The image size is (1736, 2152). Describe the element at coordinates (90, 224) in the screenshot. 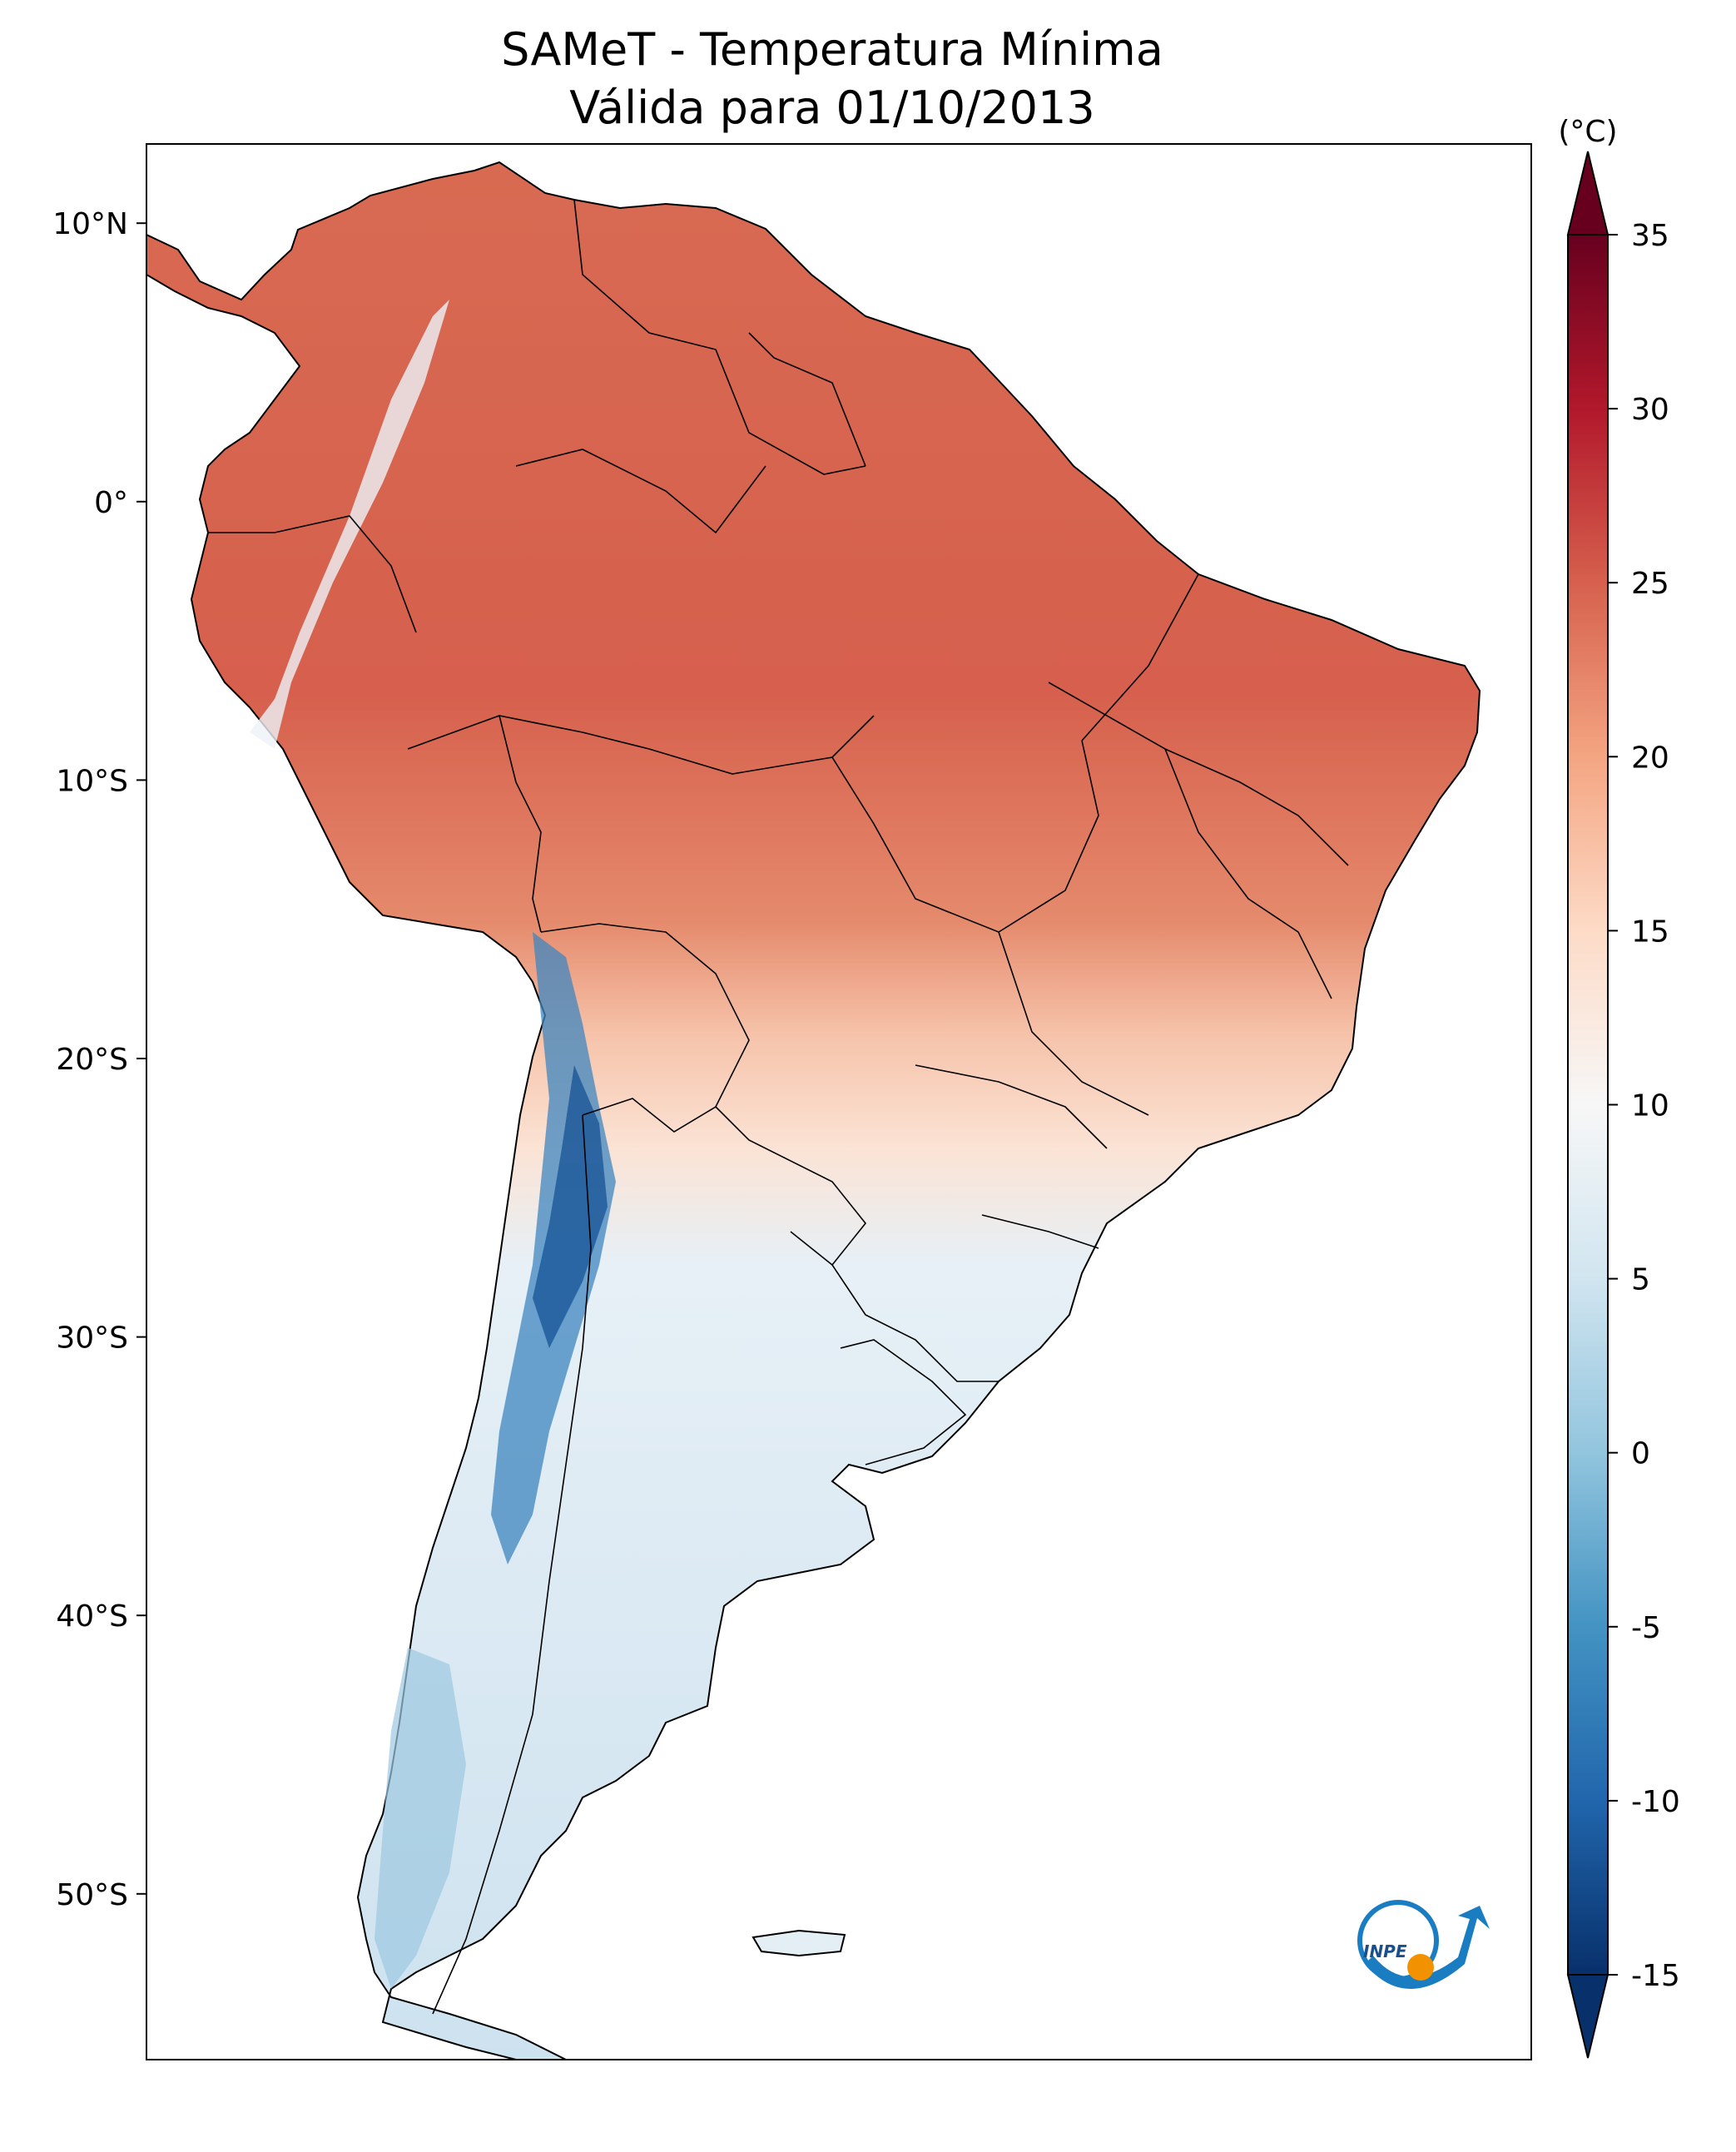

I see `y-tick-label: 10°N` at that location.